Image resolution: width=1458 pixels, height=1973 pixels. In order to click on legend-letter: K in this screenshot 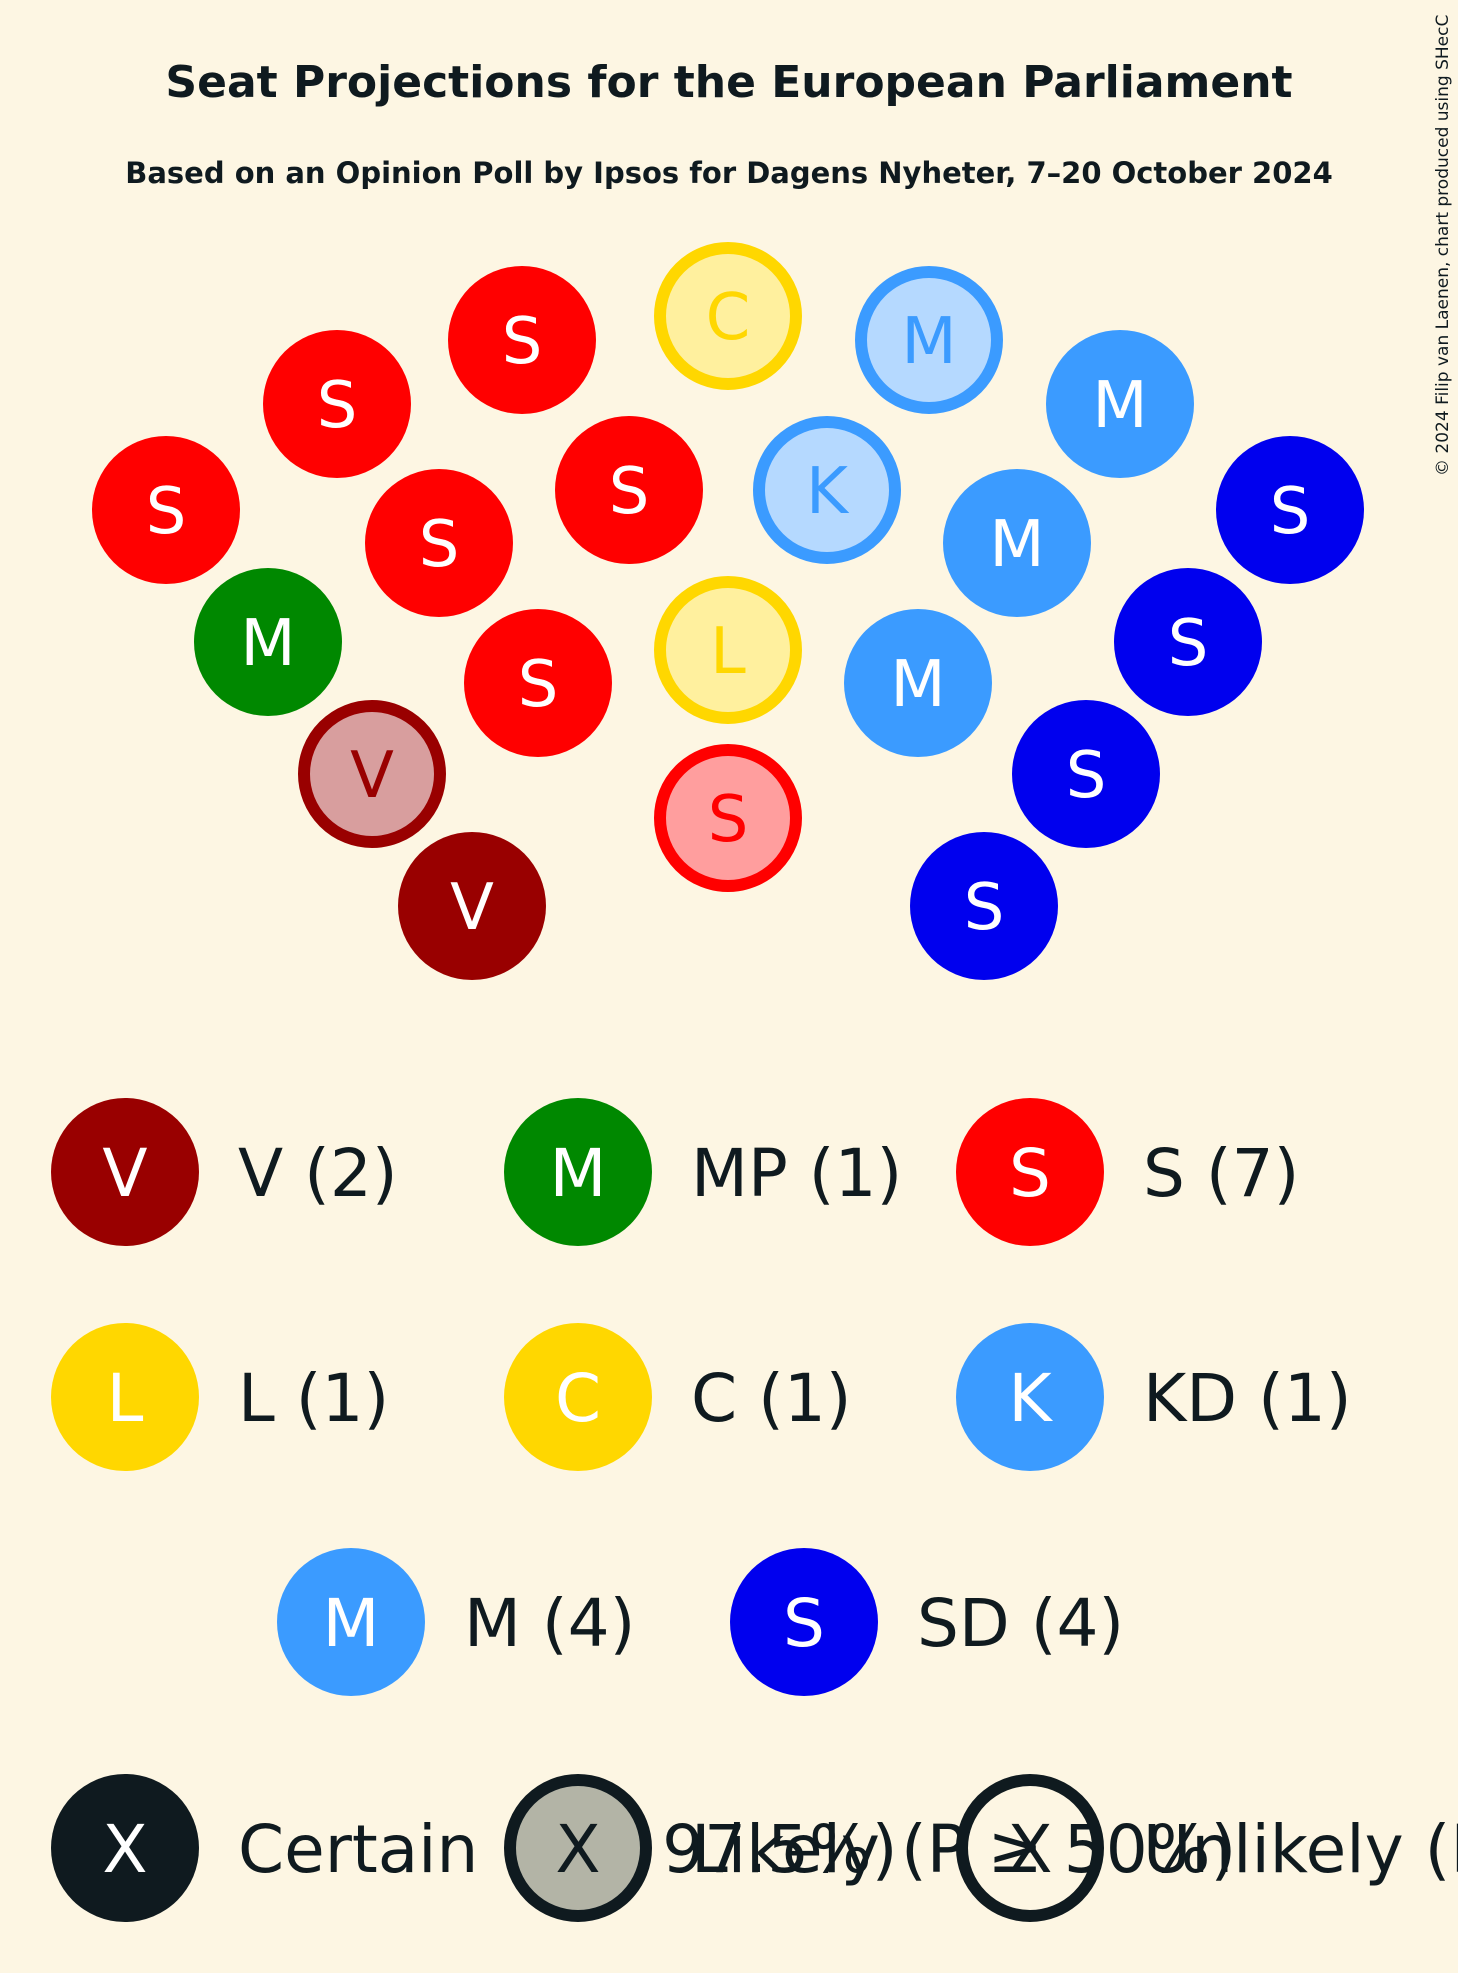, I will do `click(1030, 1398)`.